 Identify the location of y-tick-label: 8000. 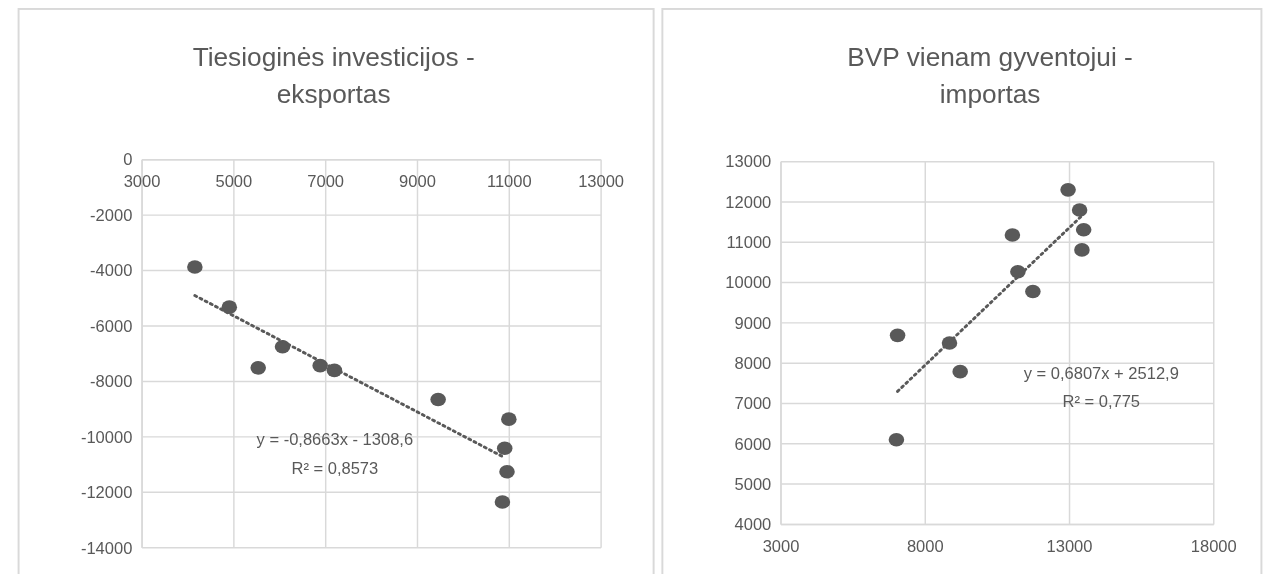
(753, 363).